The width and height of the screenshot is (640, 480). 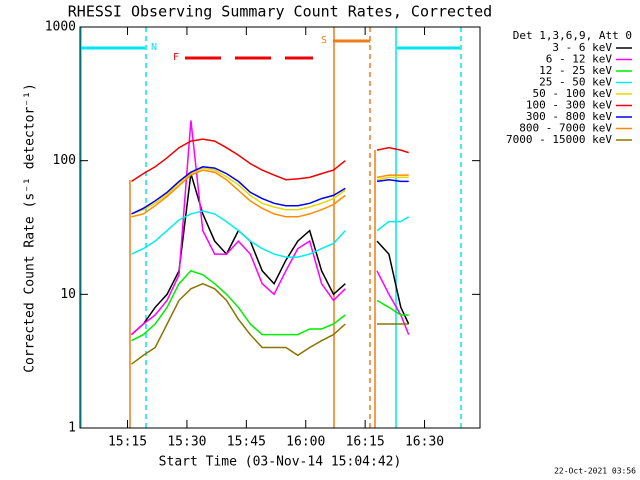 I want to click on y-tick-label: 10, so click(x=68, y=294).